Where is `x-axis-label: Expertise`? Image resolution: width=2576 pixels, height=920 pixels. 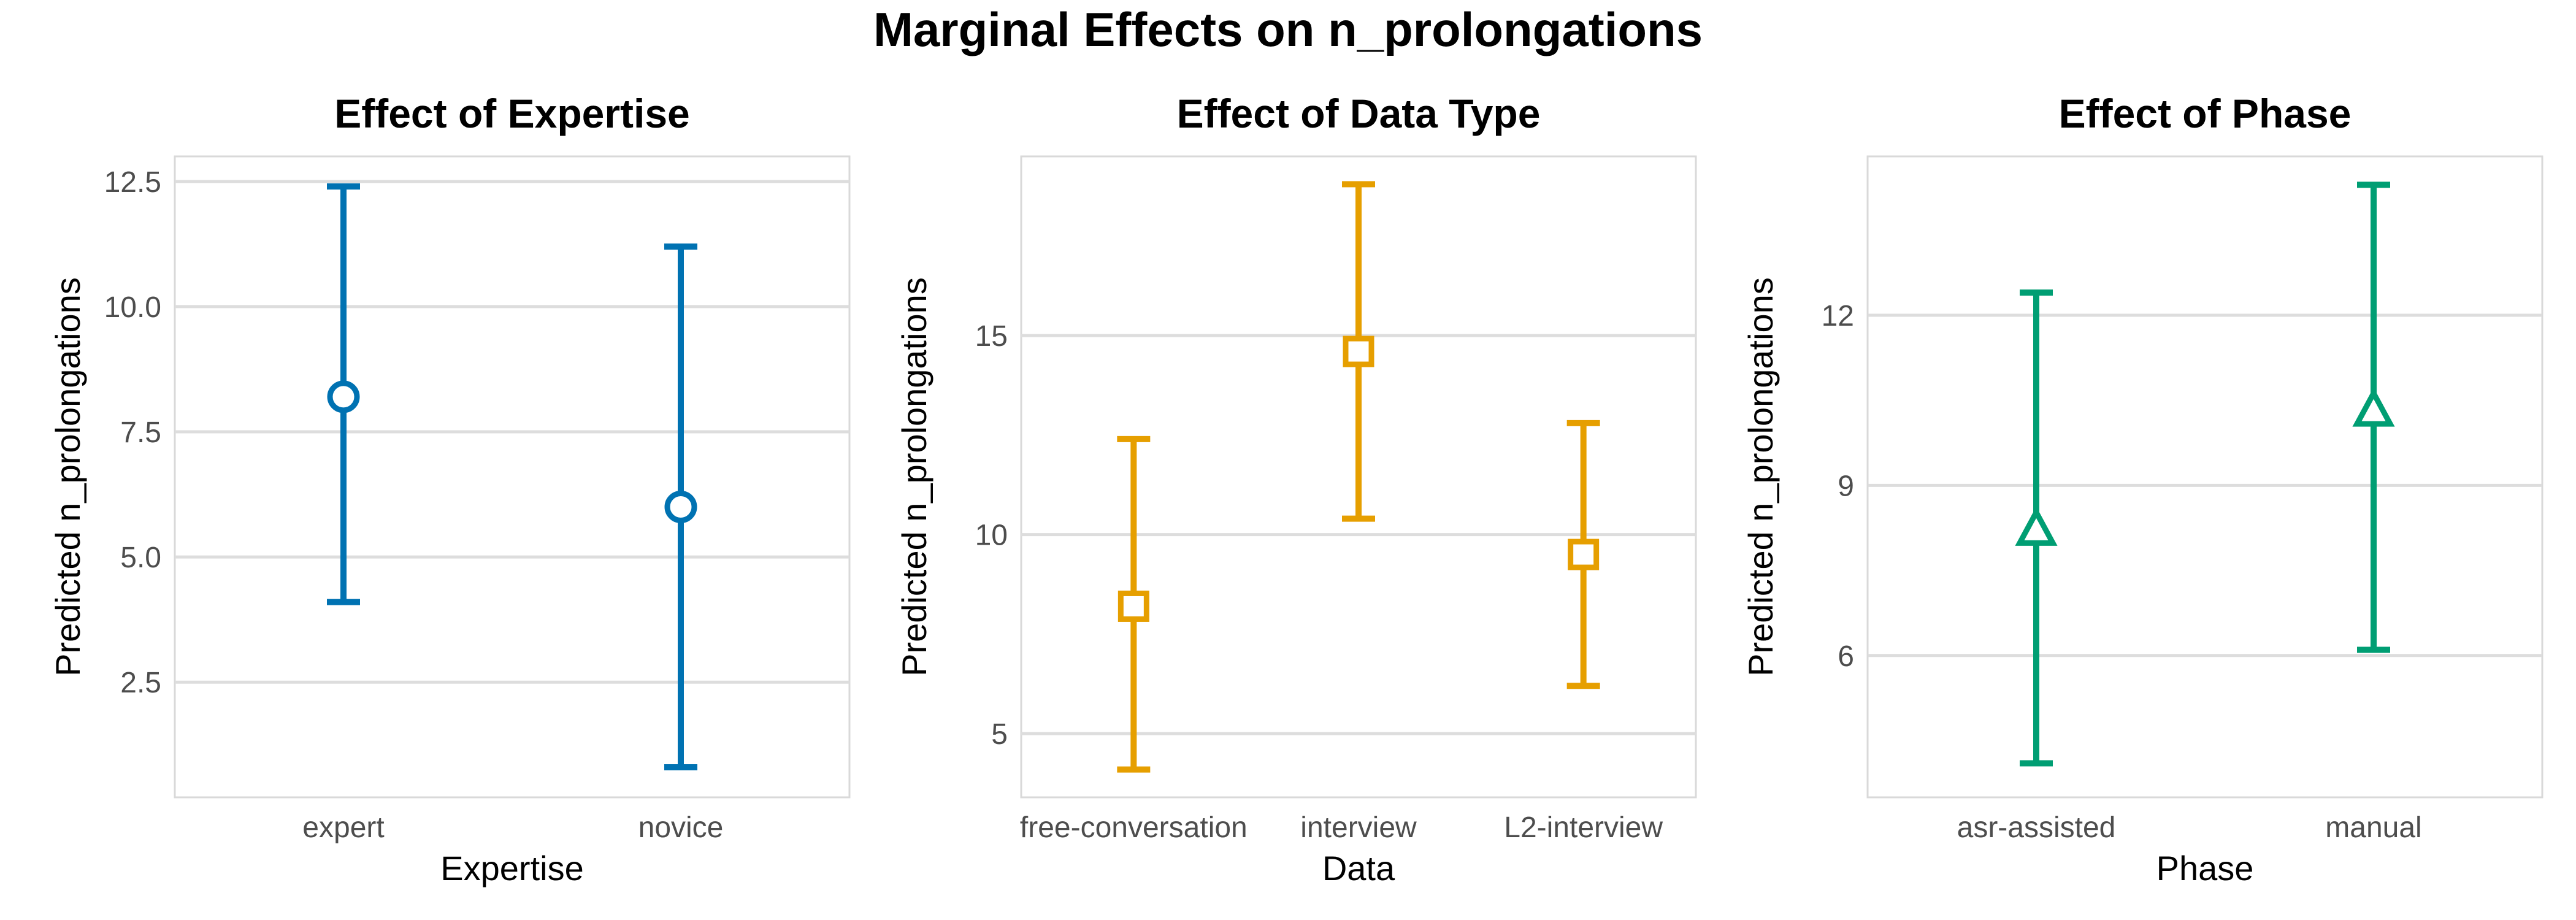
x-axis-label: Expertise is located at coordinates (511, 868).